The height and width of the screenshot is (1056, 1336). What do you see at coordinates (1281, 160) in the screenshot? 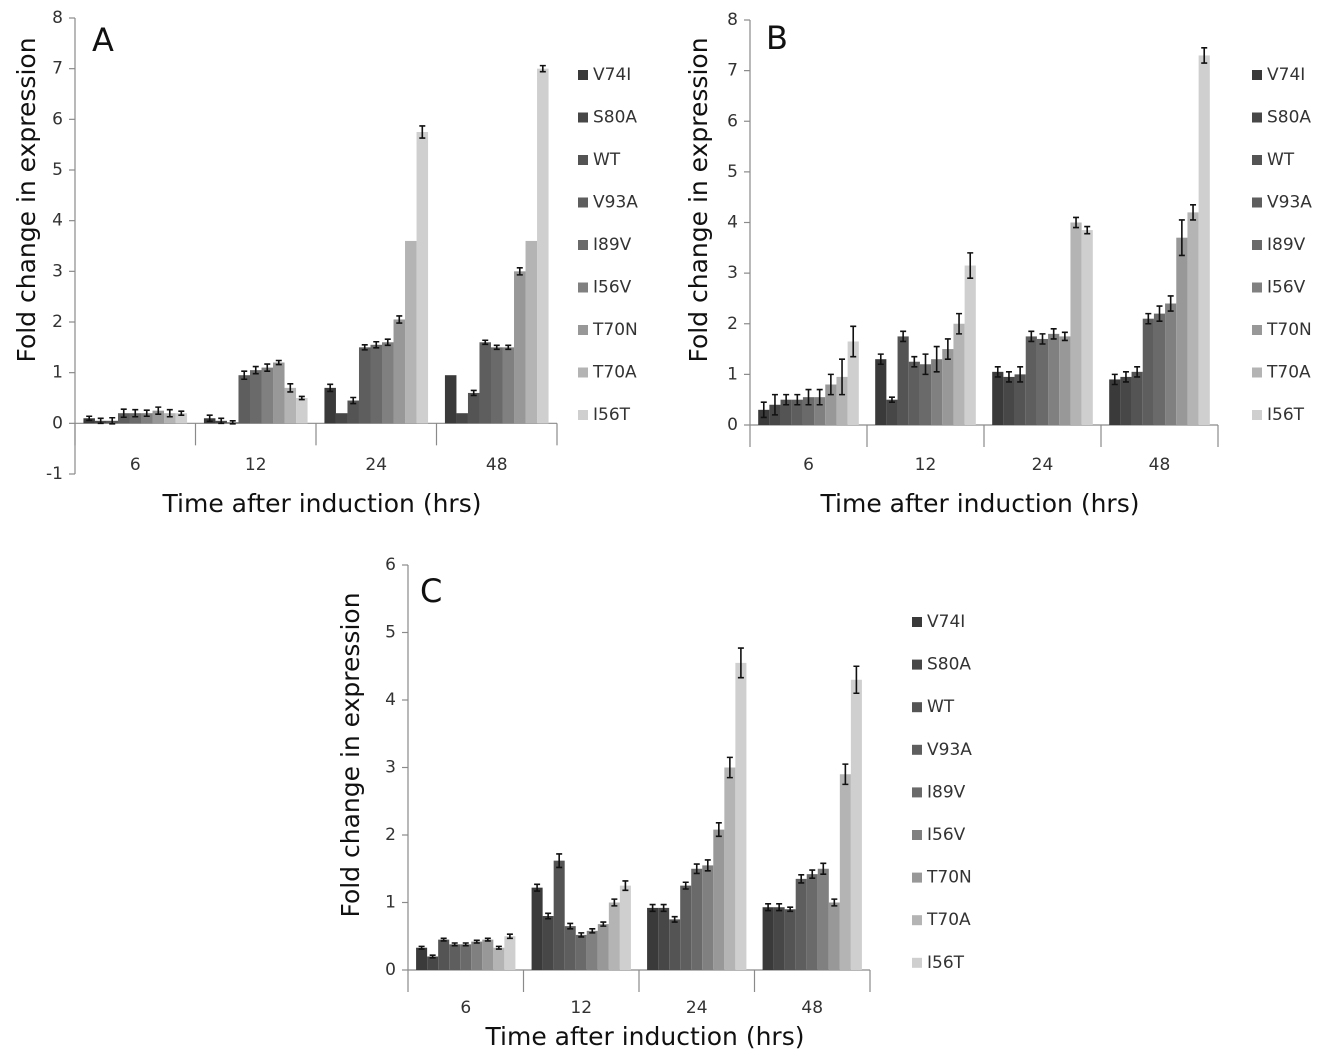
I see `legend-label: WT` at bounding box center [1281, 160].